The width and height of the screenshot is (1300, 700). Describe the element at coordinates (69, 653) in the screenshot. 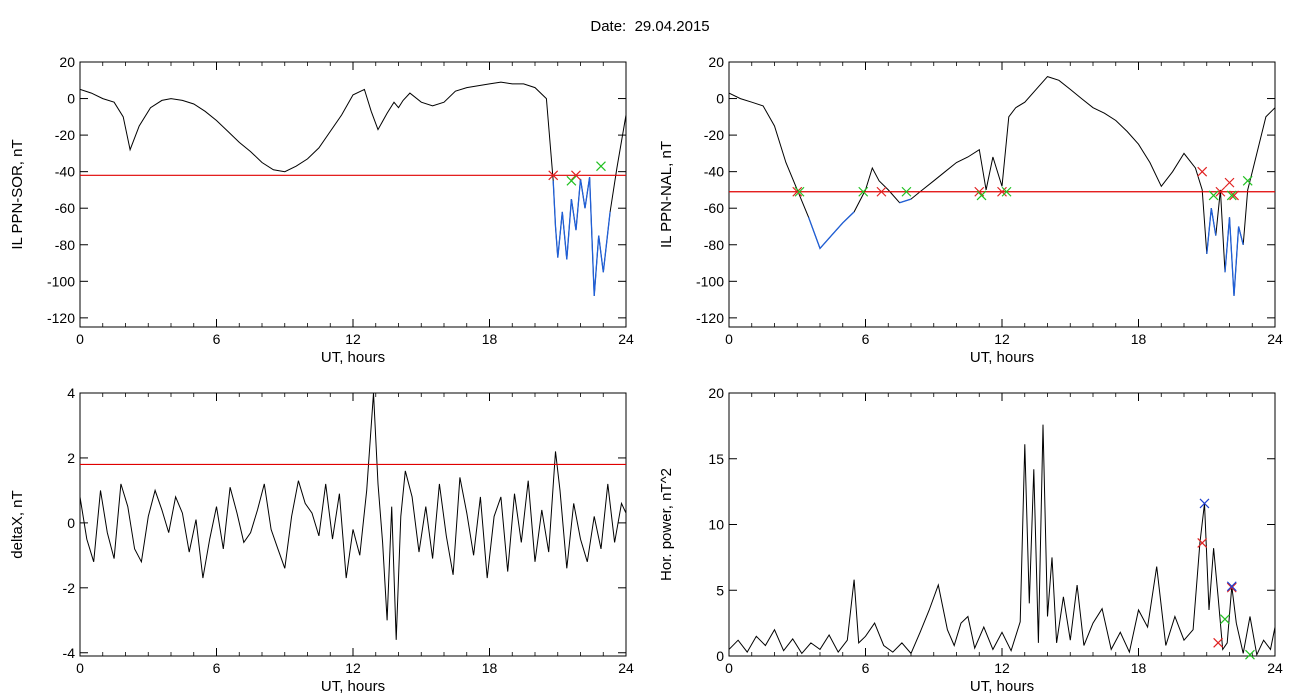

I see `y-tick-label: -4` at that location.